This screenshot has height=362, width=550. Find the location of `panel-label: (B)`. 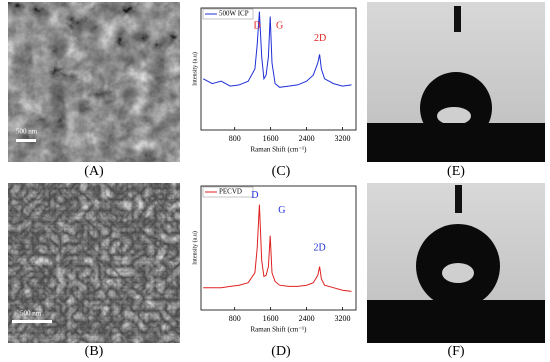

panel-label: (B) is located at coordinates (94, 351).